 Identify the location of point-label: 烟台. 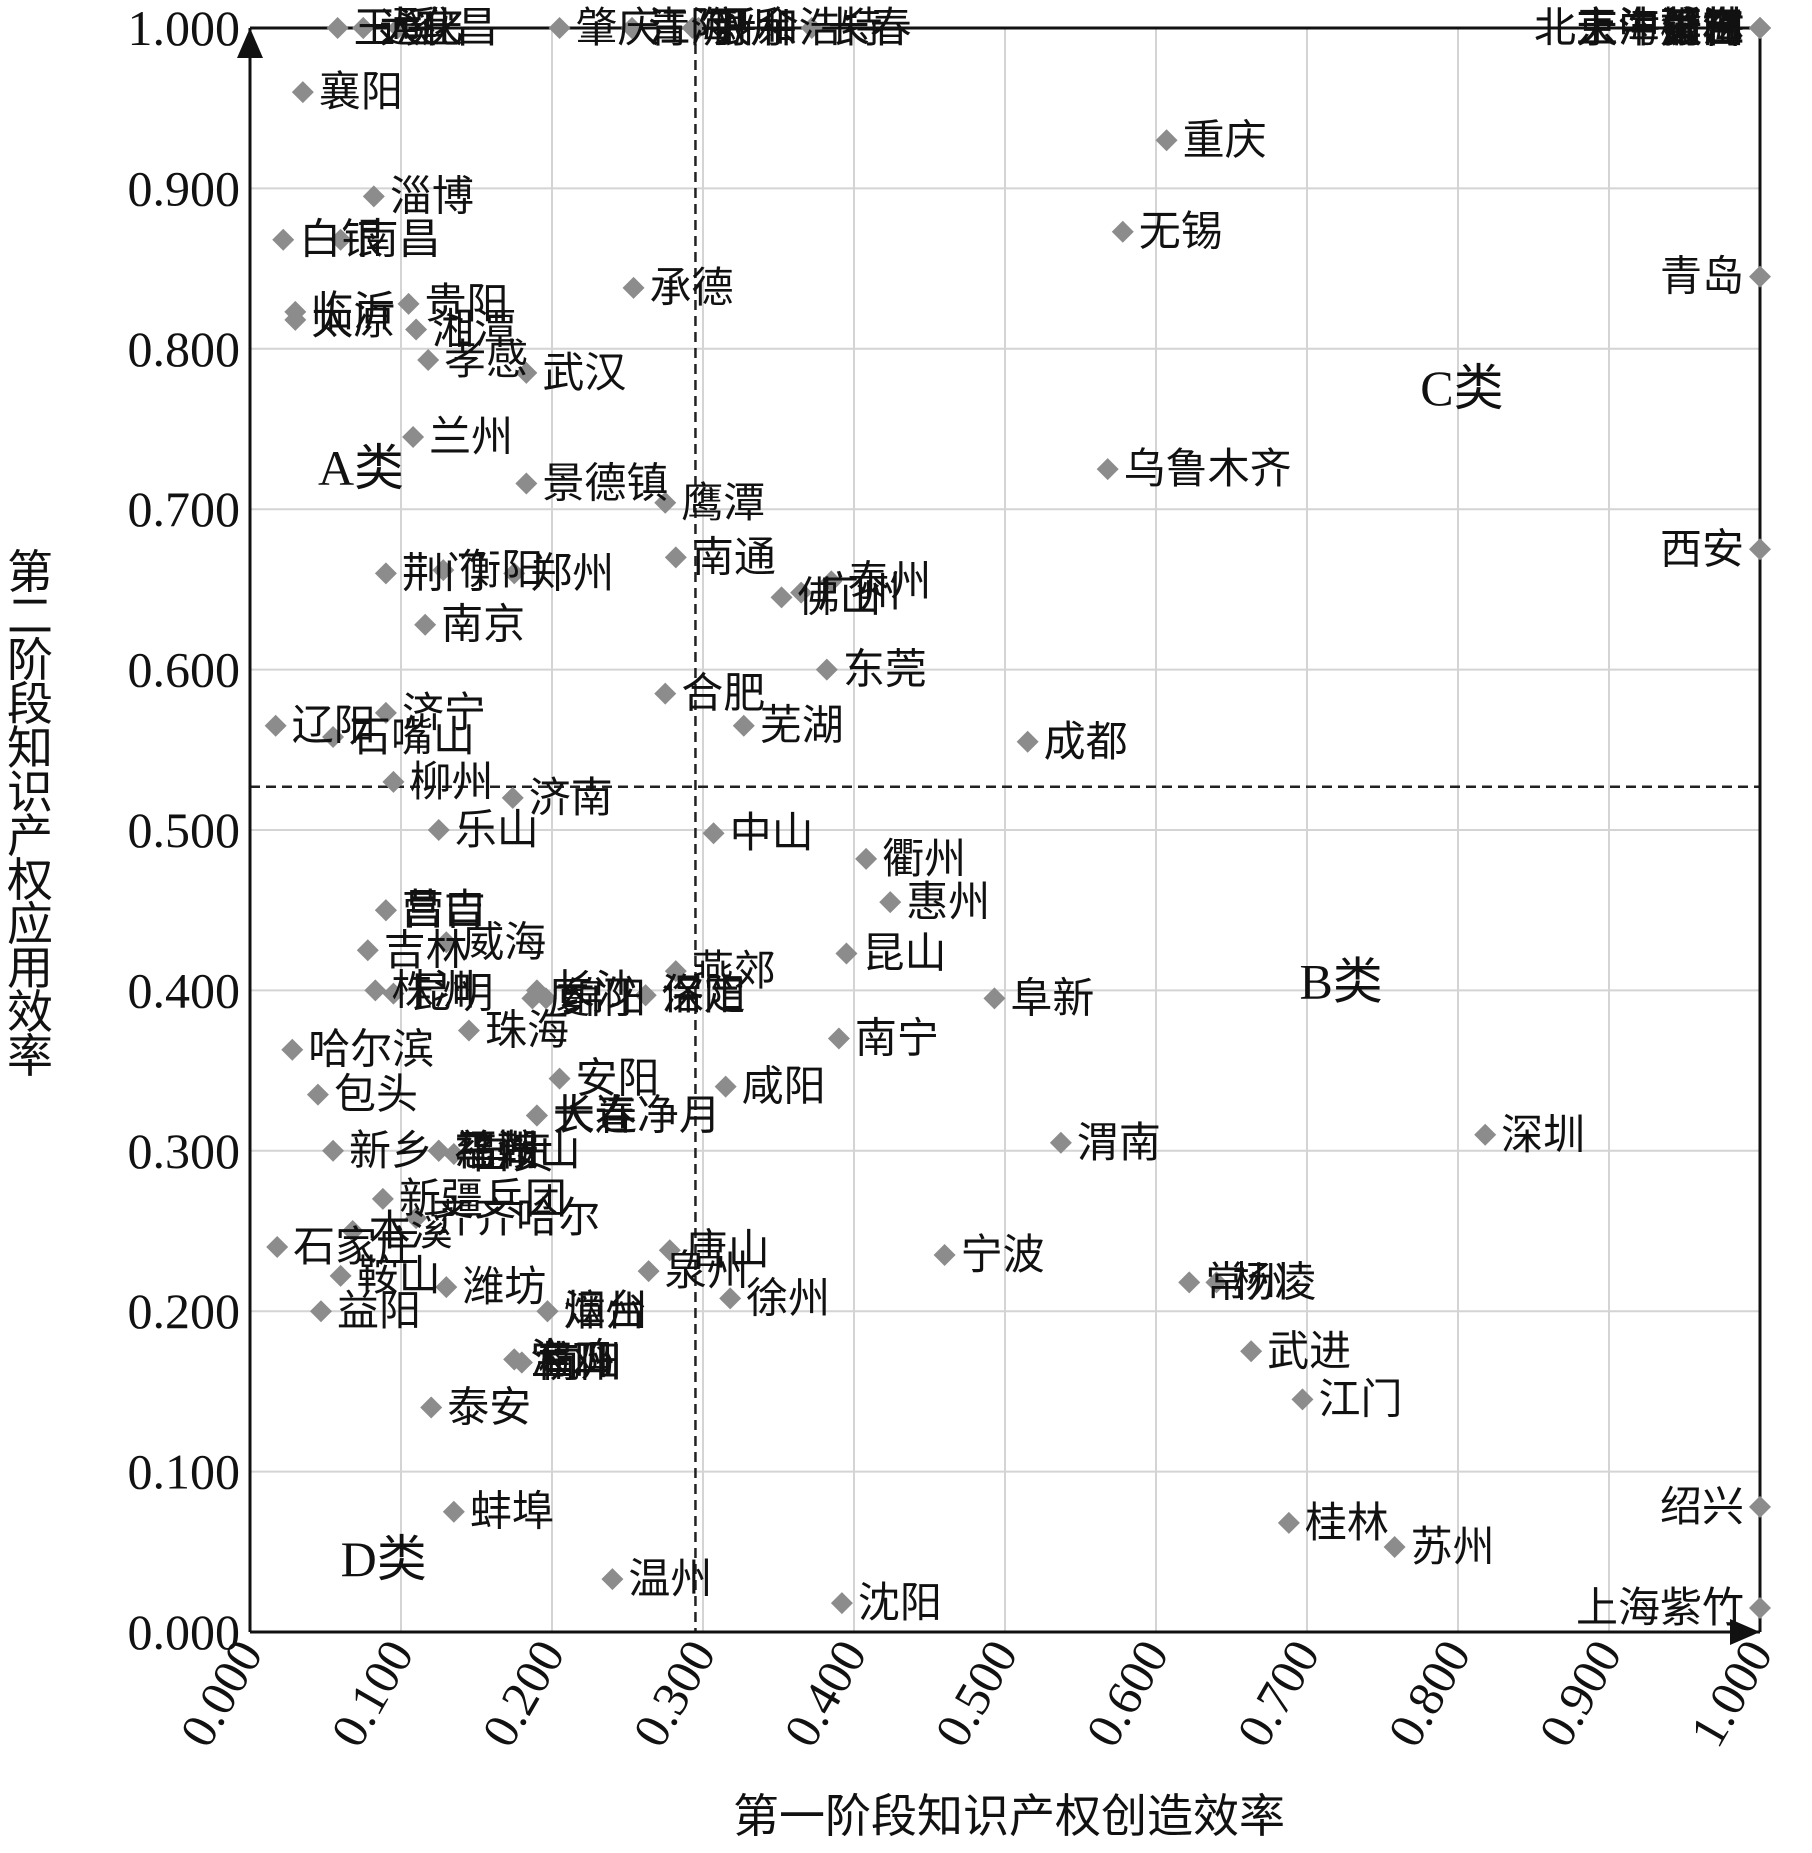
(605, 1310).